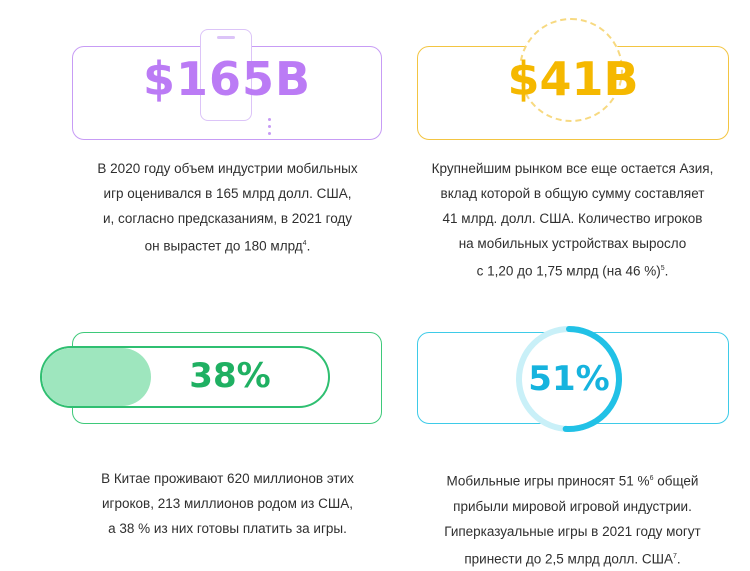 Image resolution: width=750 pixels, height=571 pixels. What do you see at coordinates (572, 243) in the screenshot?
I see `description-line: на мобильных устройствах выросло` at bounding box center [572, 243].